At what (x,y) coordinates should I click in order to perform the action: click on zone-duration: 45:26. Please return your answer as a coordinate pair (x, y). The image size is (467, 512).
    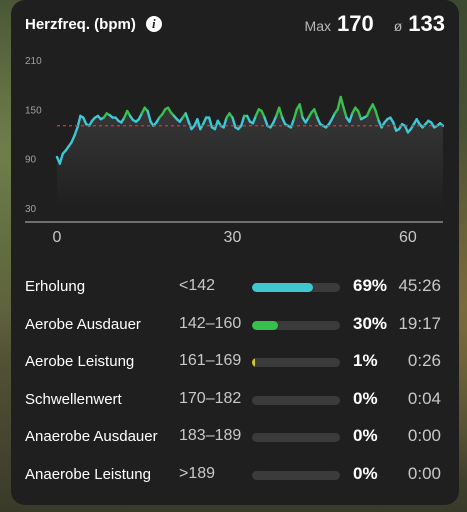
    Looking at the image, I should click on (419, 285).